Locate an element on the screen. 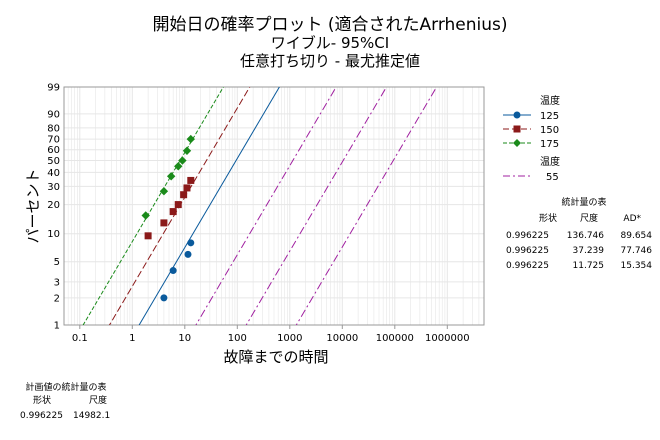 The width and height of the screenshot is (660, 440). stats-row: 0.996225 11.725 15.354 is located at coordinates (579, 266).